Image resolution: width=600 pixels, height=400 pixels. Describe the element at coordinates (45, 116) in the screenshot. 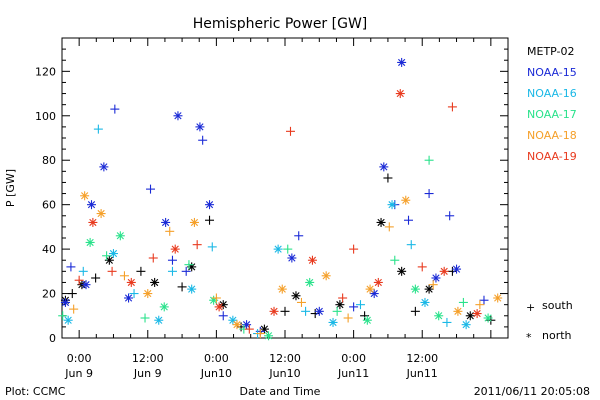

I see `y-tick-label: 100` at that location.